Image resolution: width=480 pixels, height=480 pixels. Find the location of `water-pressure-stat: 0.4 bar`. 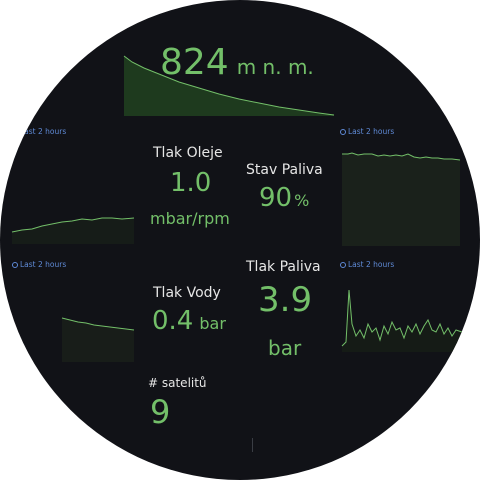

water-pressure-stat: 0.4 bar is located at coordinates (189, 321).